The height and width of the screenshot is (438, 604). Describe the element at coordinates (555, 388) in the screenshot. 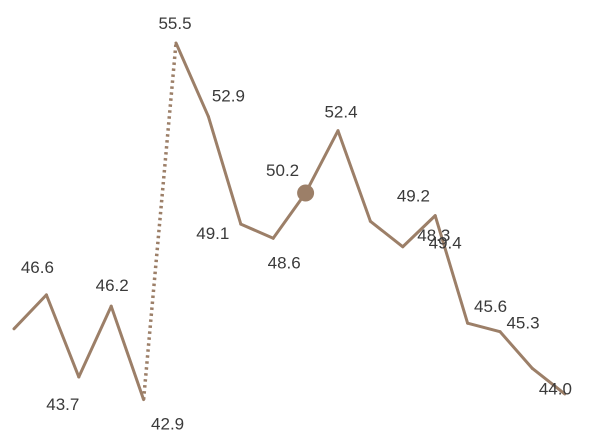

I see `data-label: 44.0` at that location.